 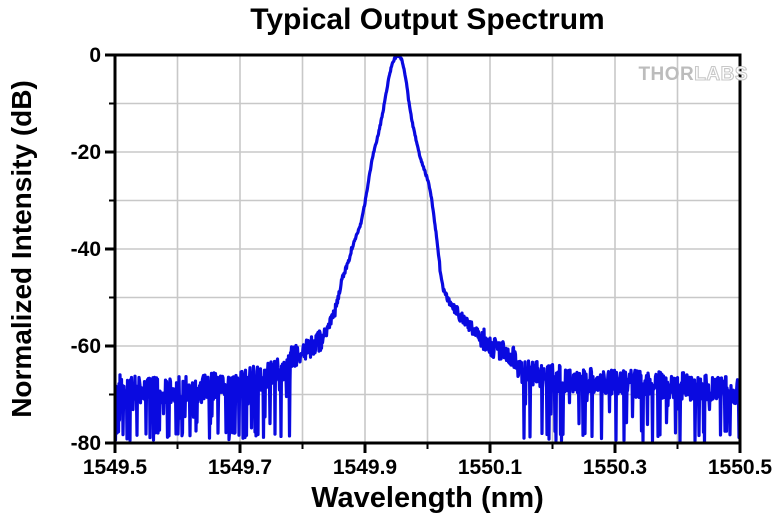 What do you see at coordinates (115, 467) in the screenshot?
I see `x-tick-label: 1549.5` at bounding box center [115, 467].